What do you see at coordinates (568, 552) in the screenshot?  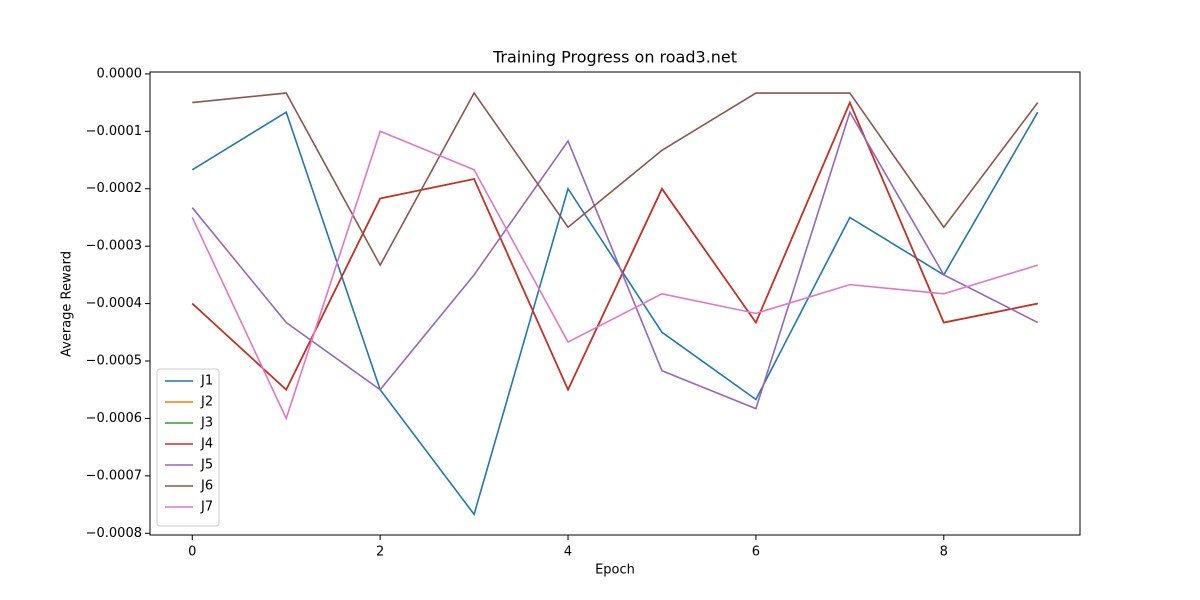 I see `x-tick-label: 4` at bounding box center [568, 552].